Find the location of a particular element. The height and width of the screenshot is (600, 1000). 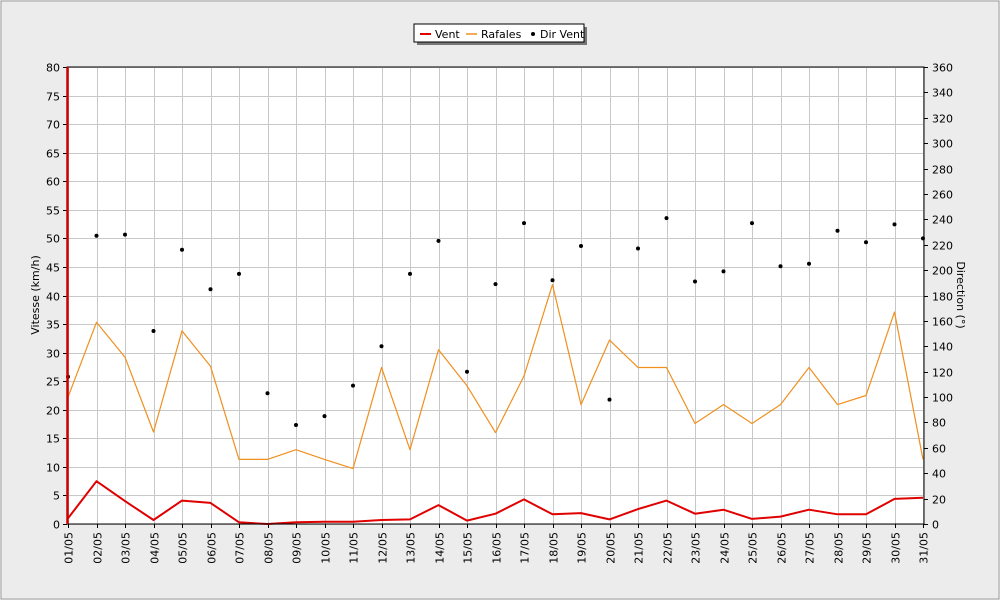

y-tick-label: 75 is located at coordinates (53, 97).